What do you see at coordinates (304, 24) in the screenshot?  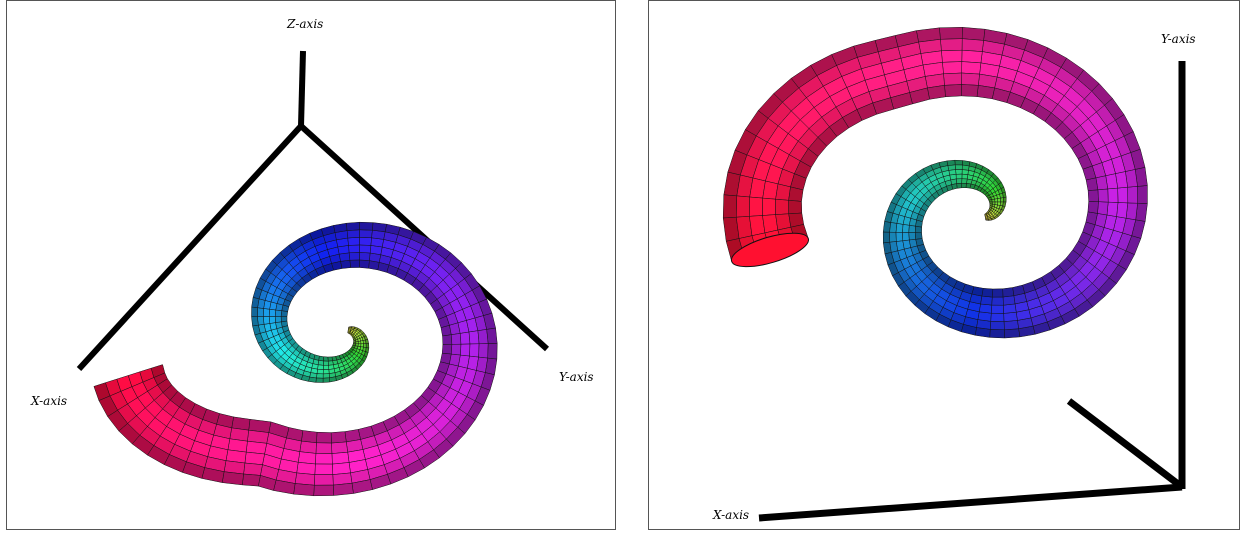 I see `z-axis-label: Z-axis` at bounding box center [304, 24].